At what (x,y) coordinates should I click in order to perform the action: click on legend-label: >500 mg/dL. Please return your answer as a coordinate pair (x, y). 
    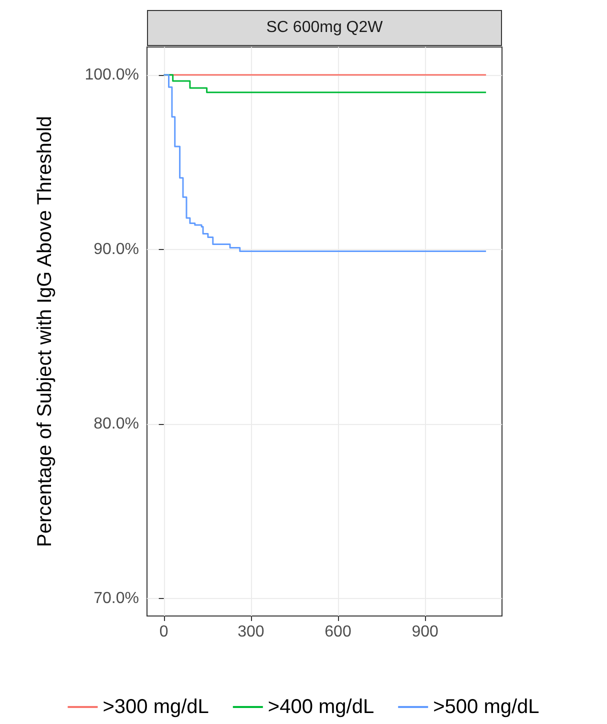
    Looking at the image, I should click on (486, 707).